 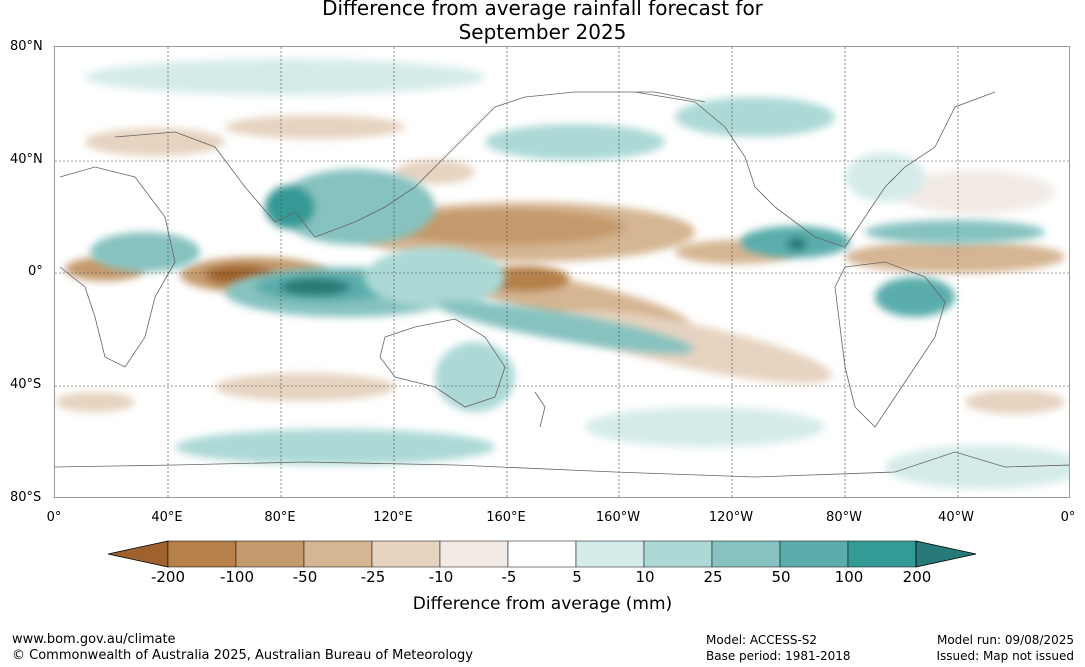 What do you see at coordinates (1068, 517) in the screenshot?
I see `lon-label-0-east: 0°` at bounding box center [1068, 517].